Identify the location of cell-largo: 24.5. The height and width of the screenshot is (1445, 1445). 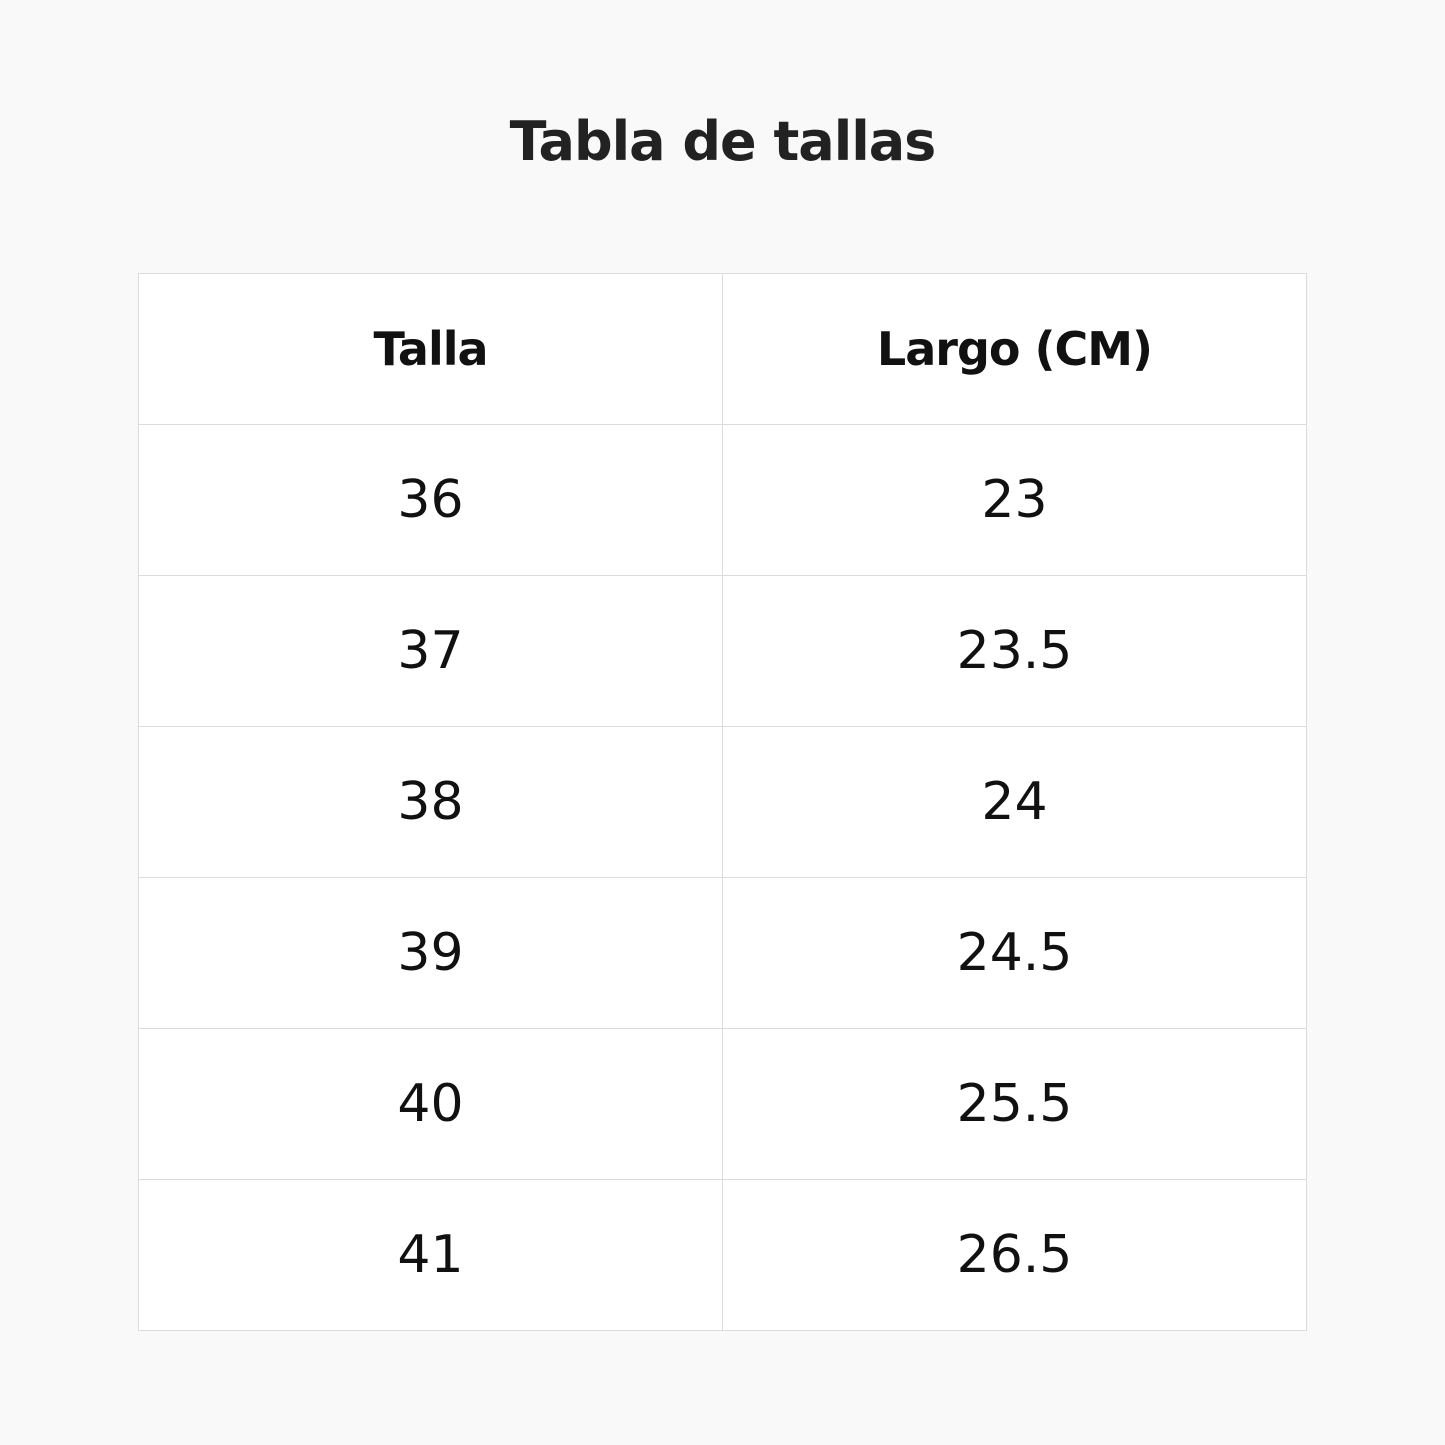
(1014, 953).